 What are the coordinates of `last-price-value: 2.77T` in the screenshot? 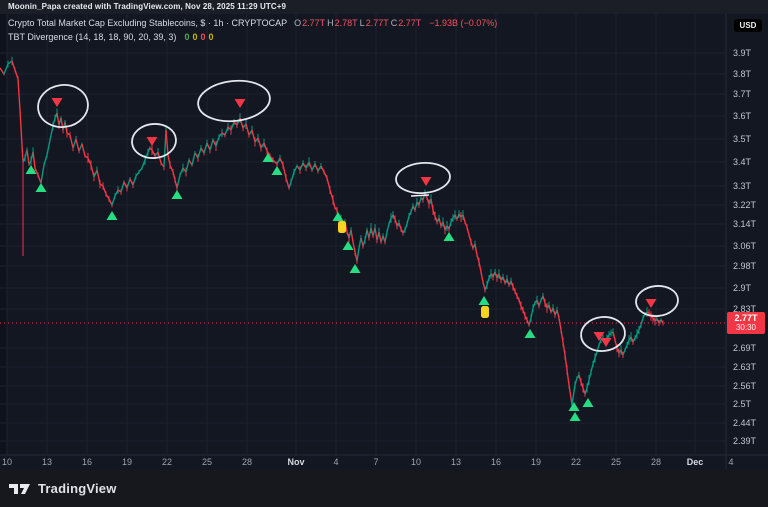 It's located at (746, 318).